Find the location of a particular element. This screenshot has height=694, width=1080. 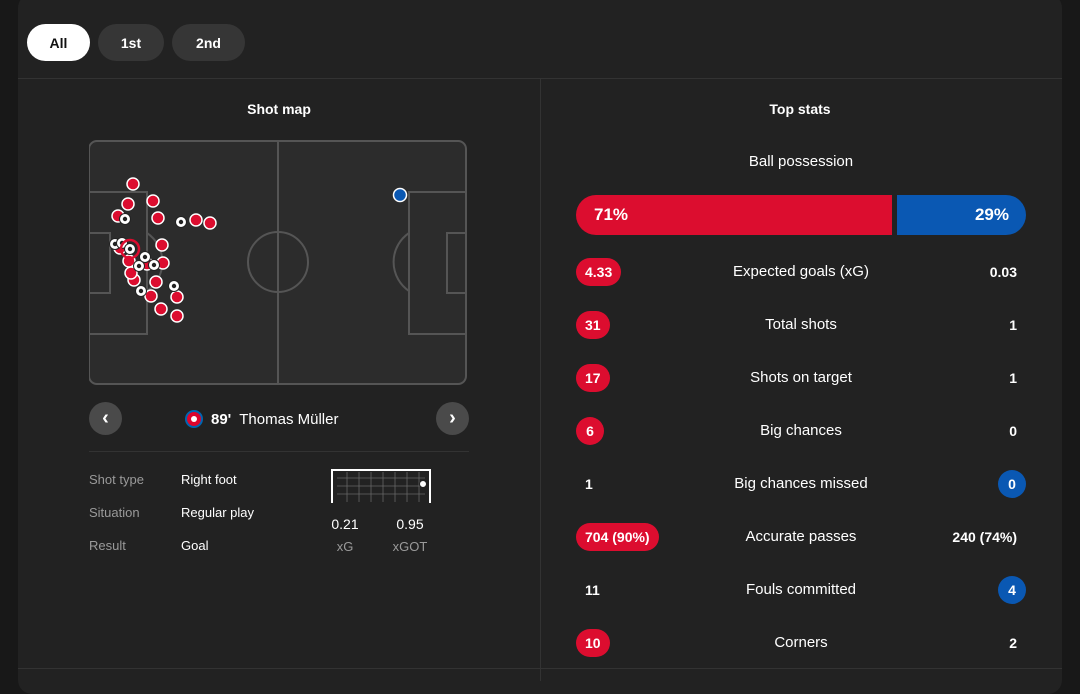

stat-name: Corners is located at coordinates (801, 642).